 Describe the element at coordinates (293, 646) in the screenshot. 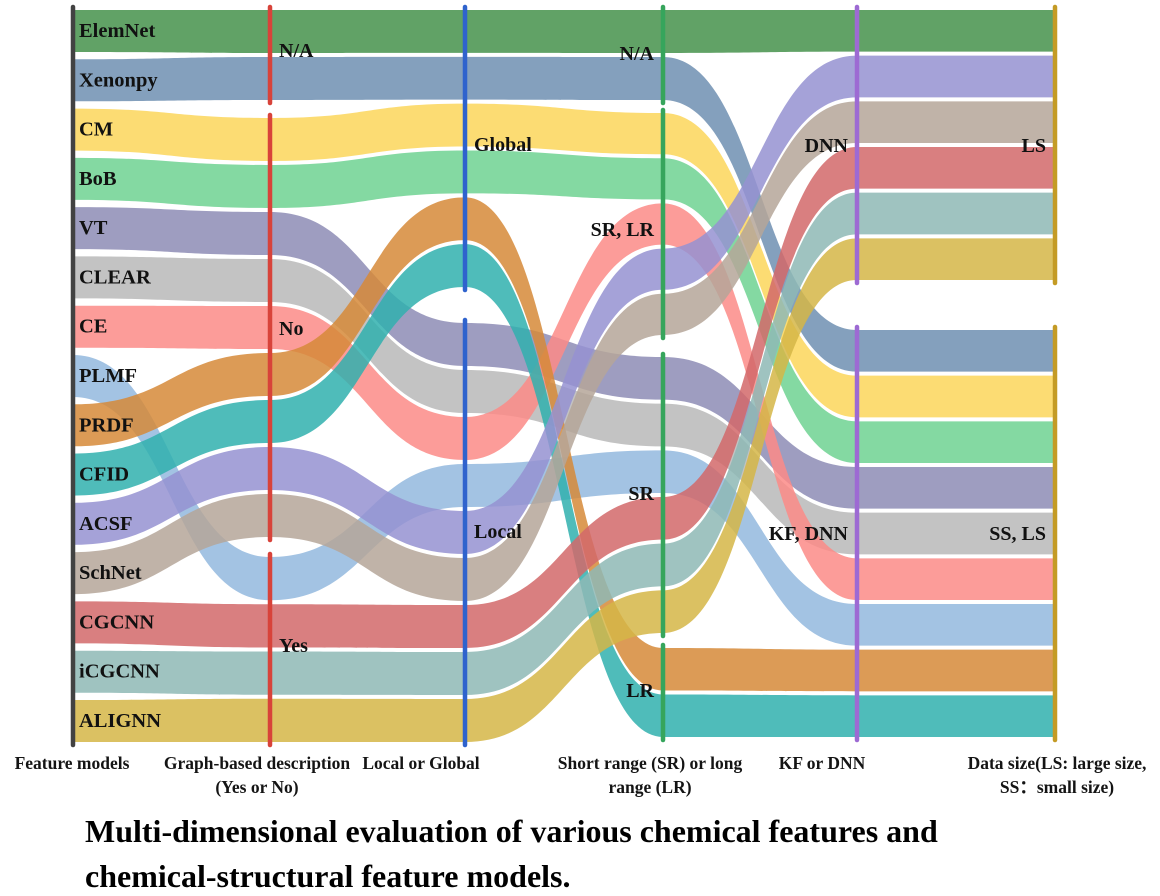

I see `node-label-graph_based-Yes: Yes` at that location.